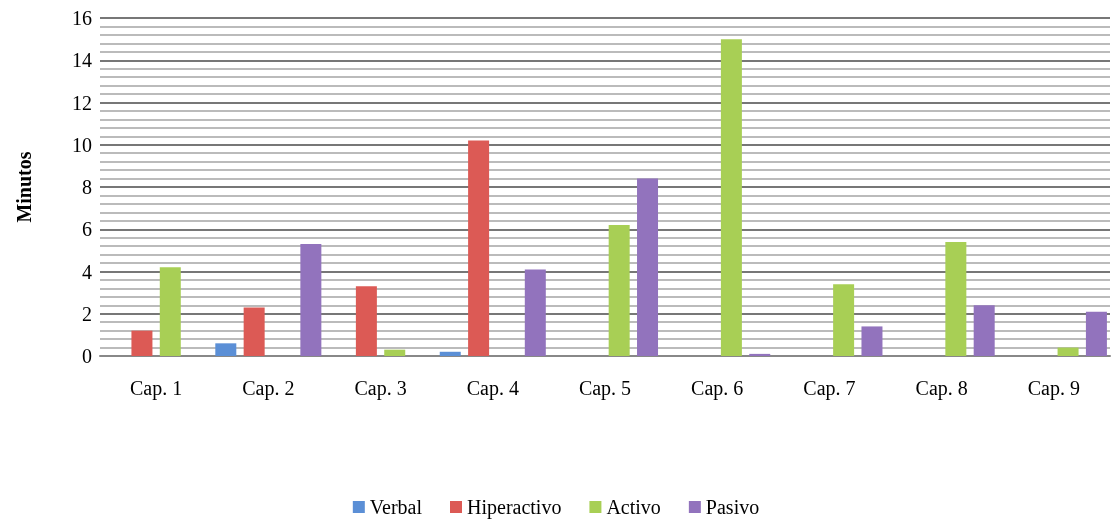  I want to click on legend-label: Activo, so click(633, 507).